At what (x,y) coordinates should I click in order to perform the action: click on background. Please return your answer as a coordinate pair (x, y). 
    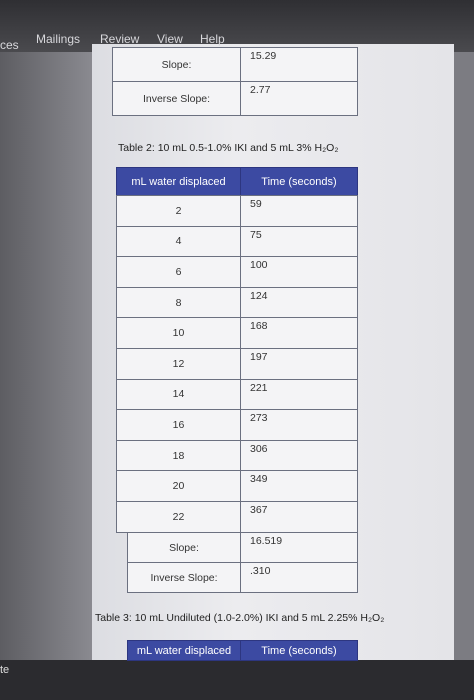
    Looking at the image, I should click on (464, 358).